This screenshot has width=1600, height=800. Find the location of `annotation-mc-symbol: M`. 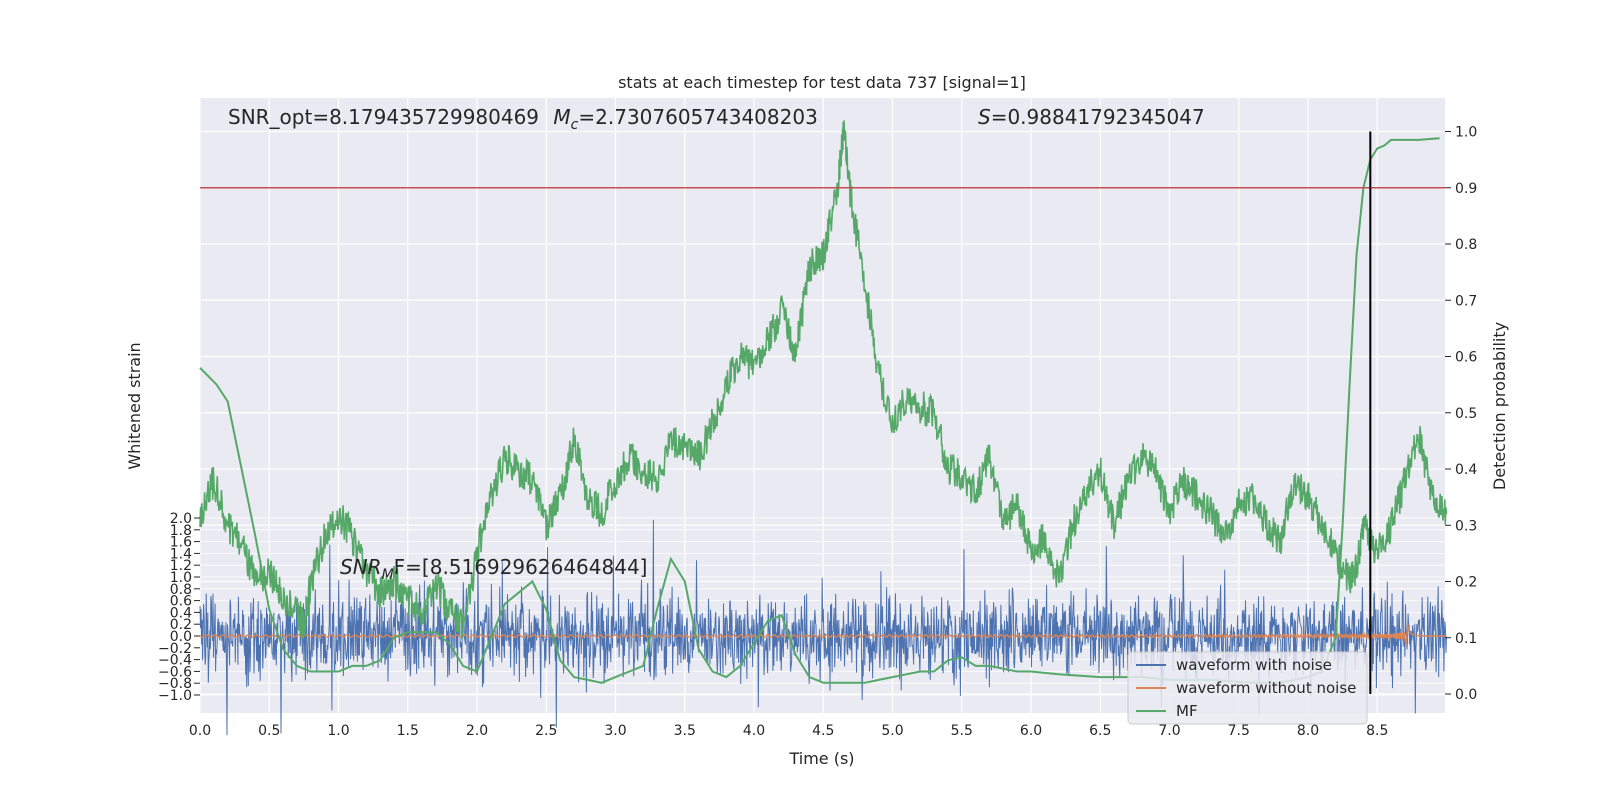

annotation-mc-symbol: M is located at coordinates (561, 117).